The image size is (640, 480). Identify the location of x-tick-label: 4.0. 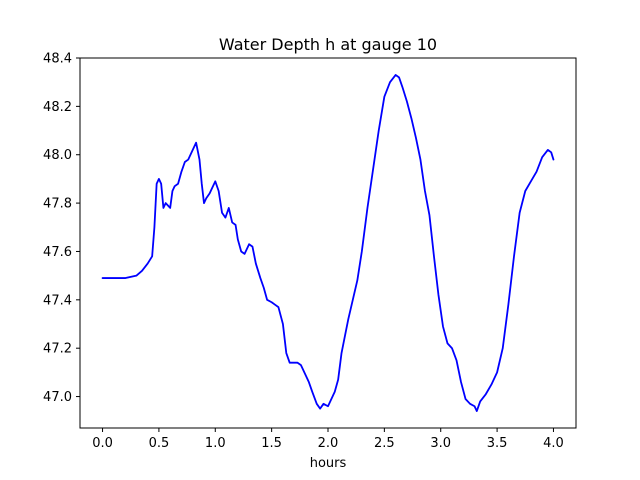
(553, 443).